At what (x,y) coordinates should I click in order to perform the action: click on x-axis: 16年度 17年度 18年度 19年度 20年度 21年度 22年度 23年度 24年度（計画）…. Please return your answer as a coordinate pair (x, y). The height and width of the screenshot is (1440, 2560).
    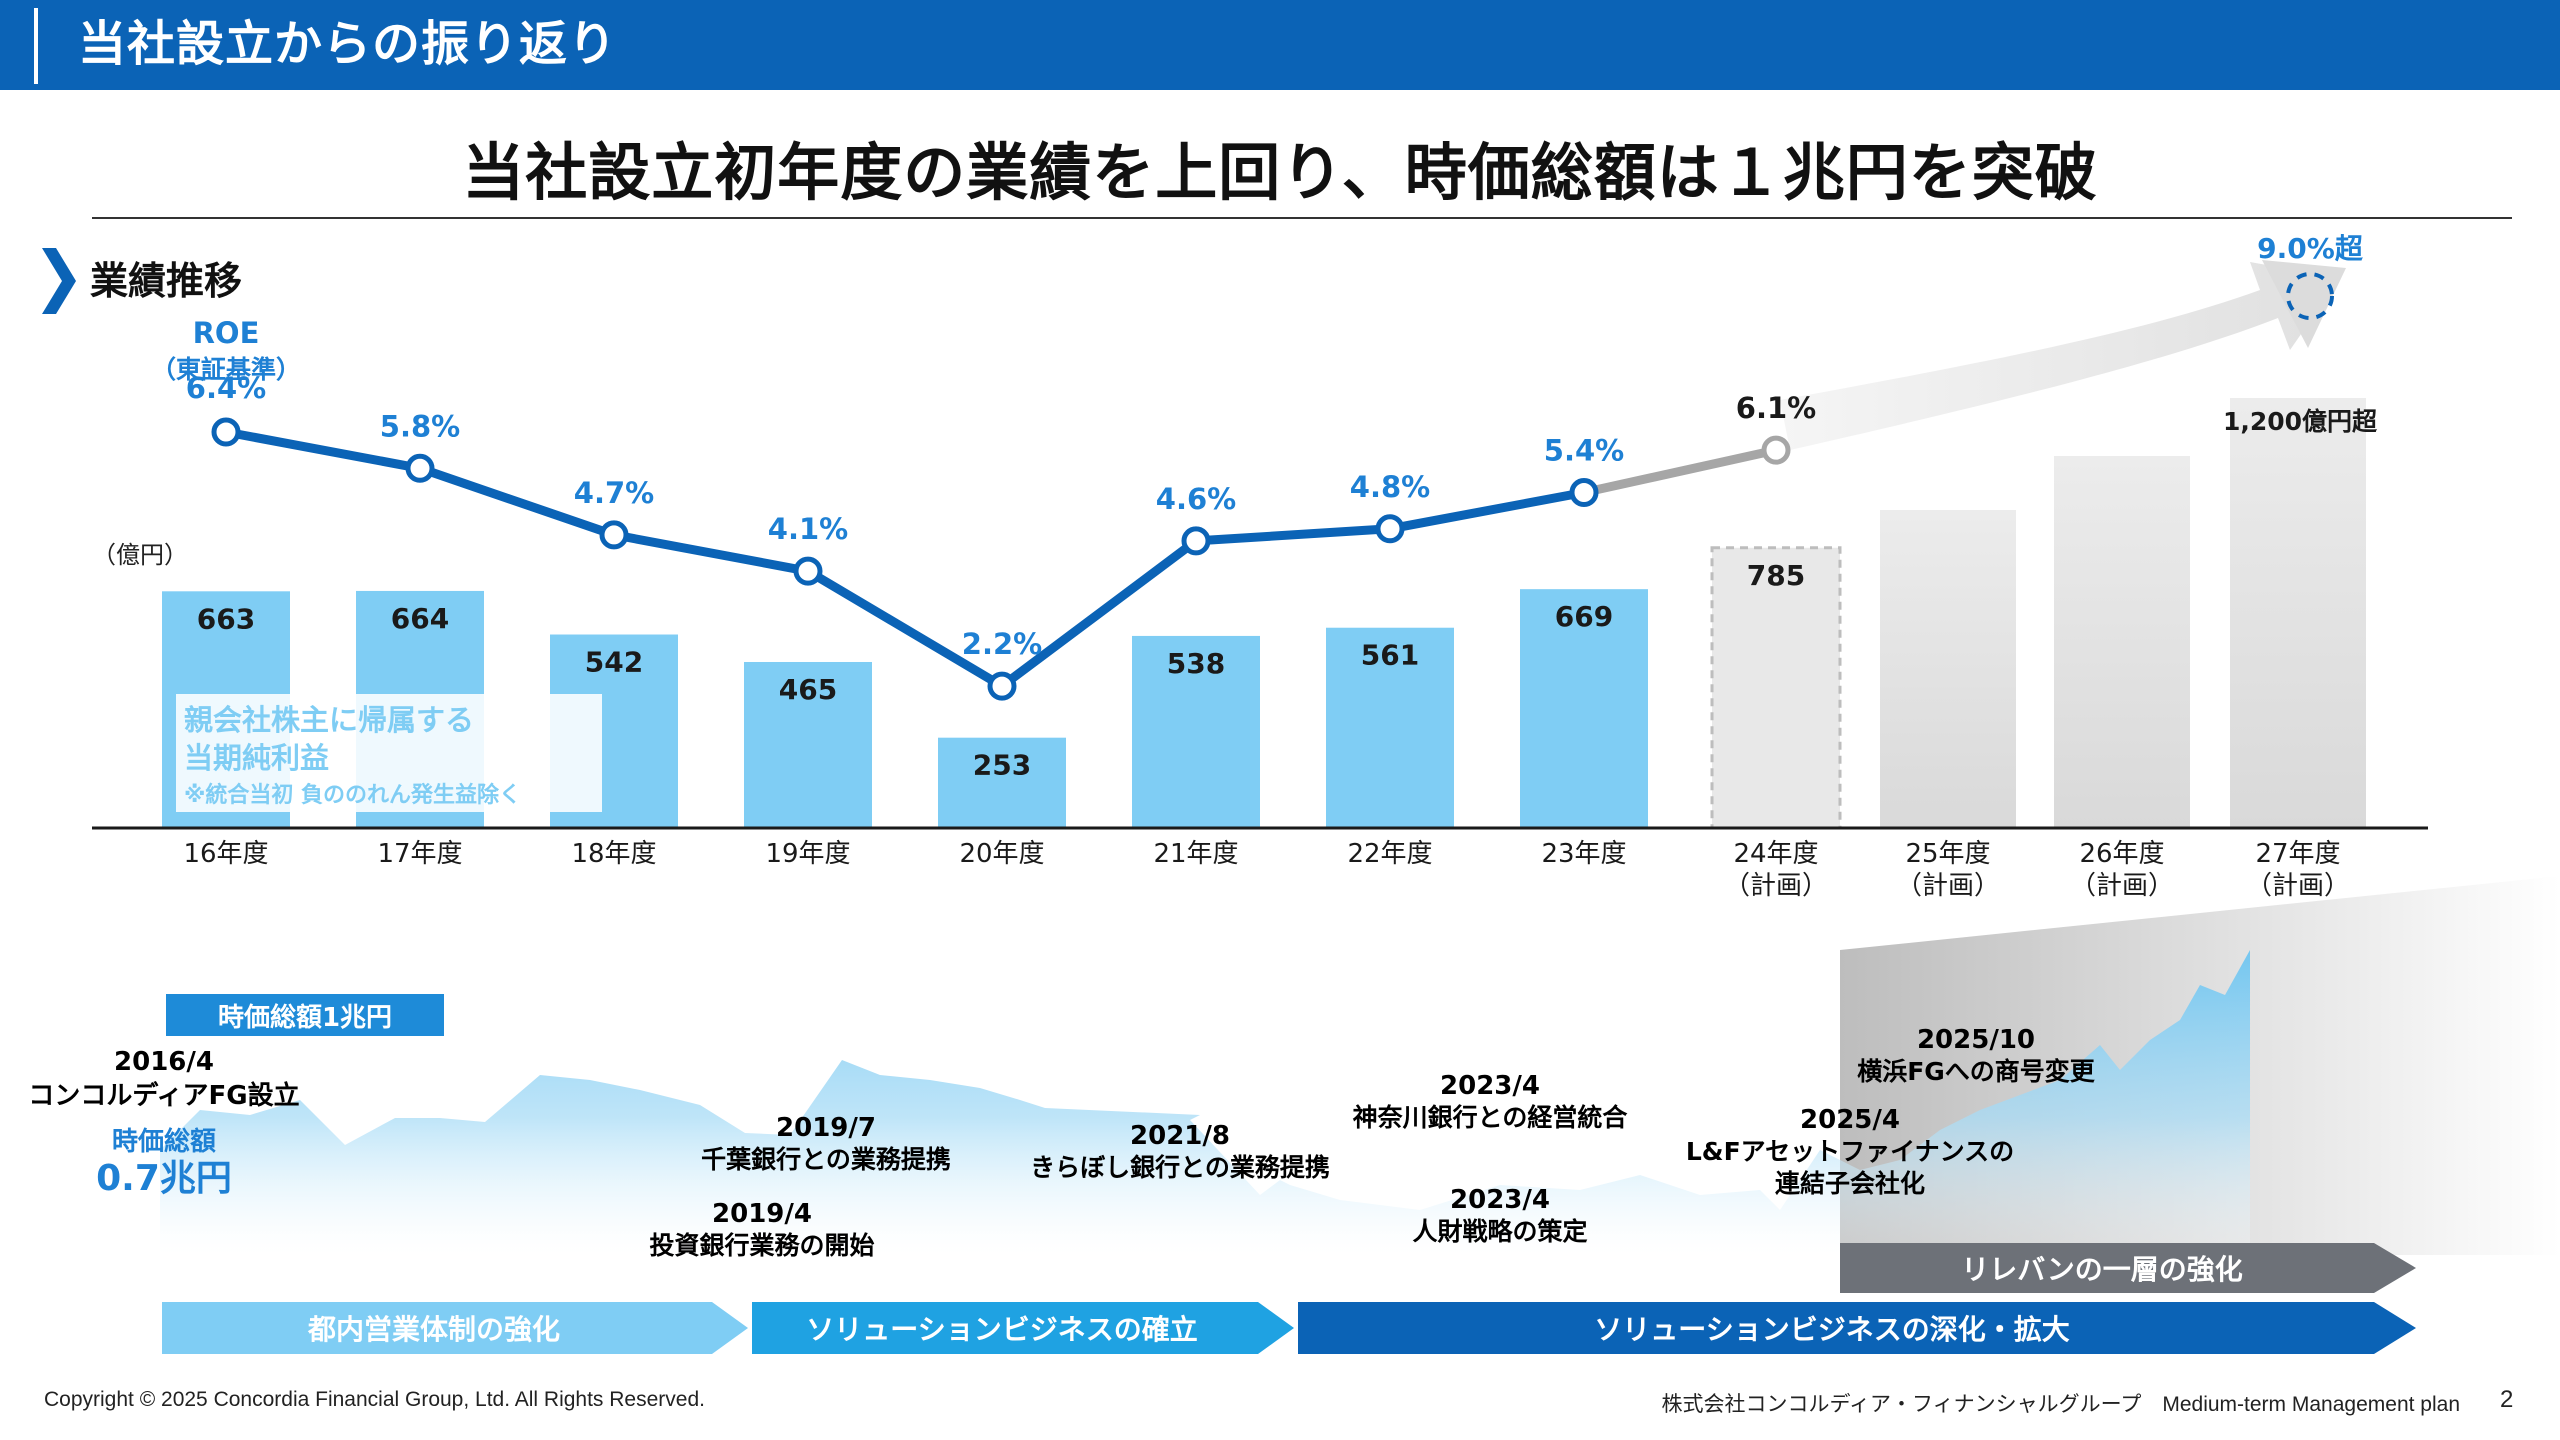
    Looking at the image, I should click on (1260, 863).